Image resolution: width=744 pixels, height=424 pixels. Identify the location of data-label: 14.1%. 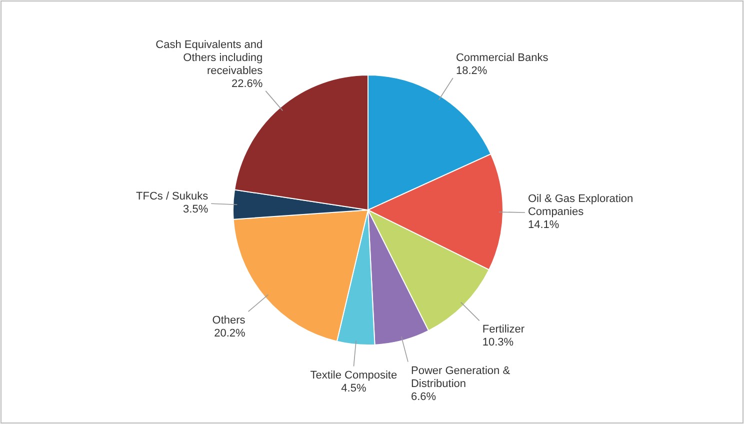
(544, 224).